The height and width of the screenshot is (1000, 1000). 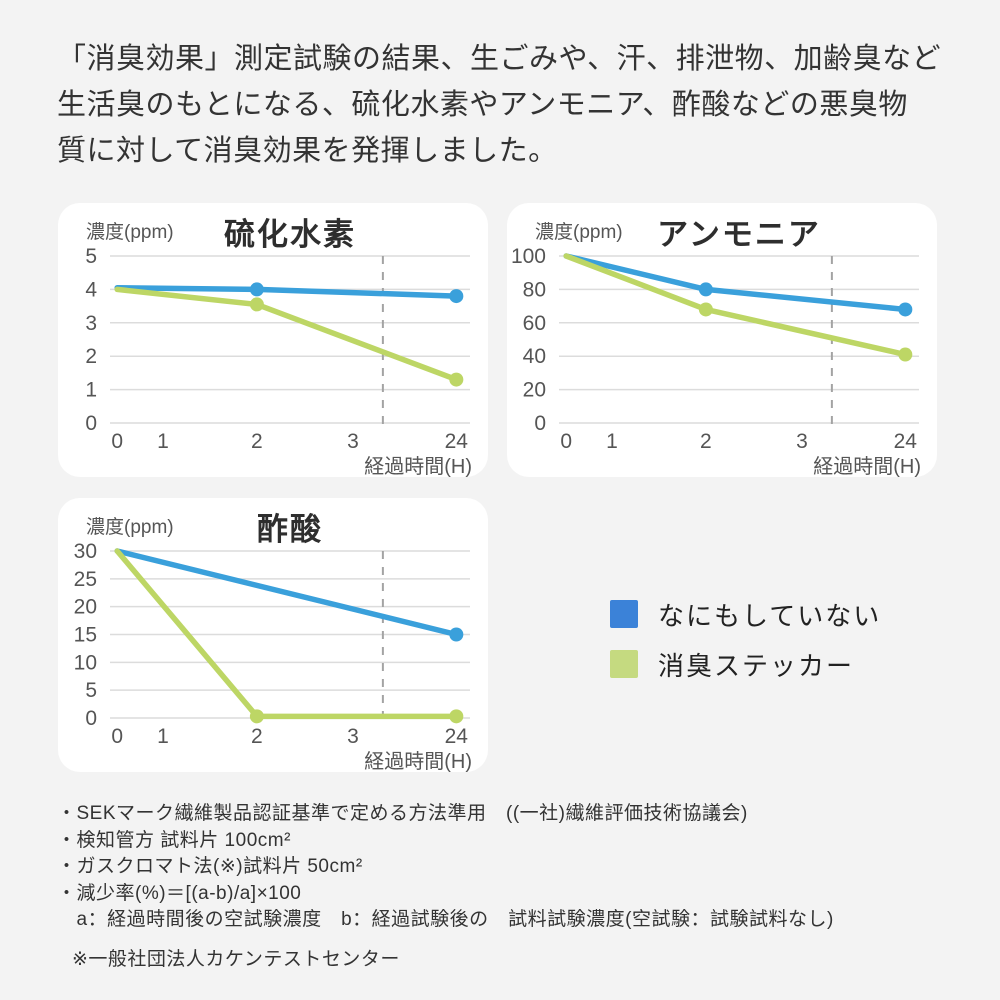 I want to click on legend: なにもしていない 消臭ステッカー, so click(x=745, y=650).